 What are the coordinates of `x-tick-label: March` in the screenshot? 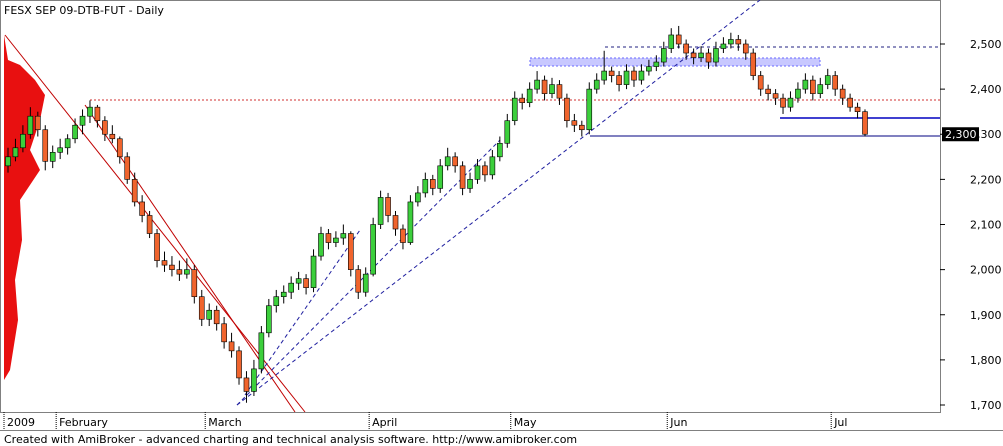 It's located at (225, 422).